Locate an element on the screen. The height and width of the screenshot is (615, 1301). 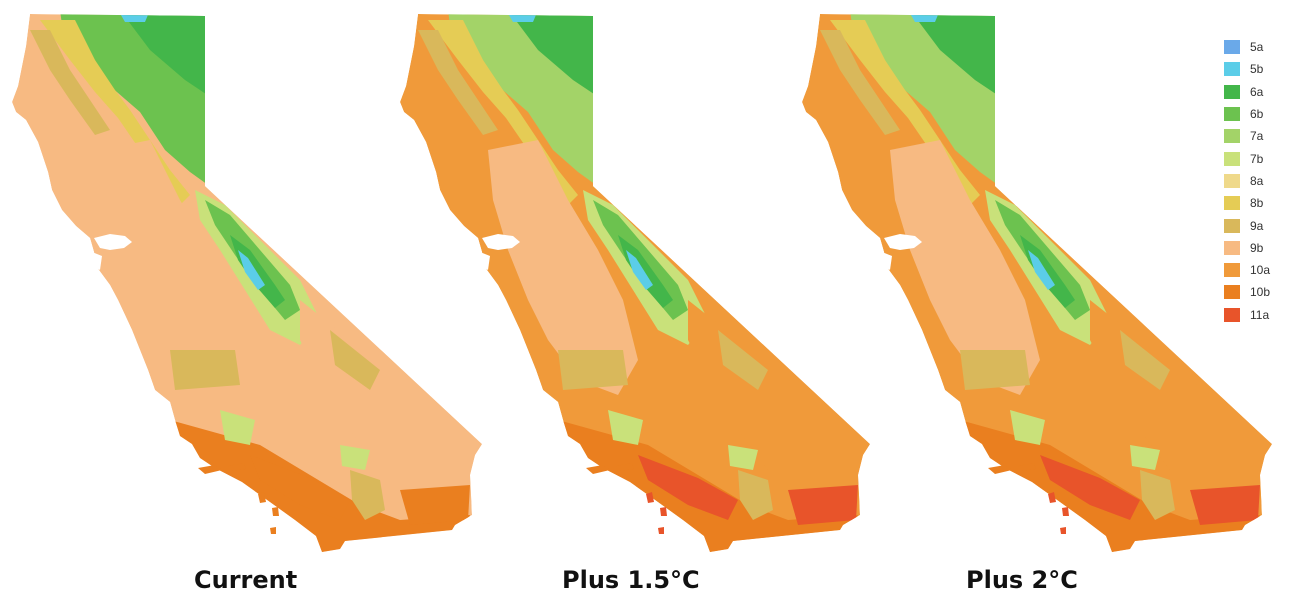
legend-label: 8a is located at coordinates (1257, 180).